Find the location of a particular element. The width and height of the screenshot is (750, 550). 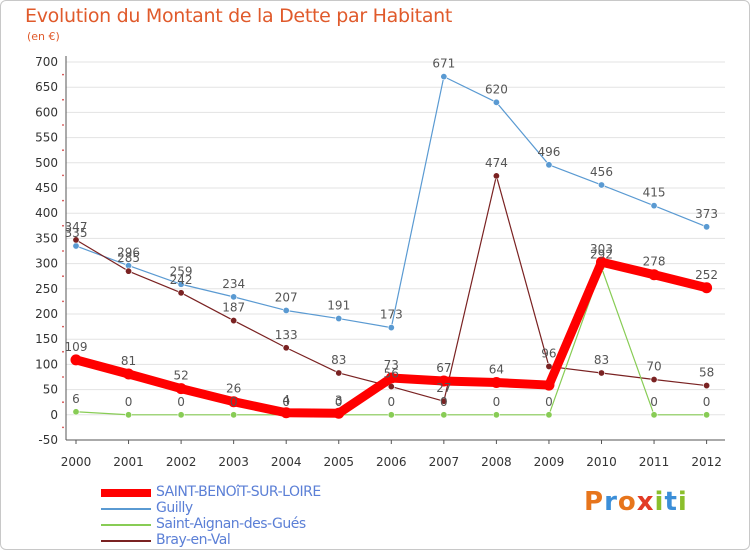

value-label: 259 is located at coordinates (181, 271).